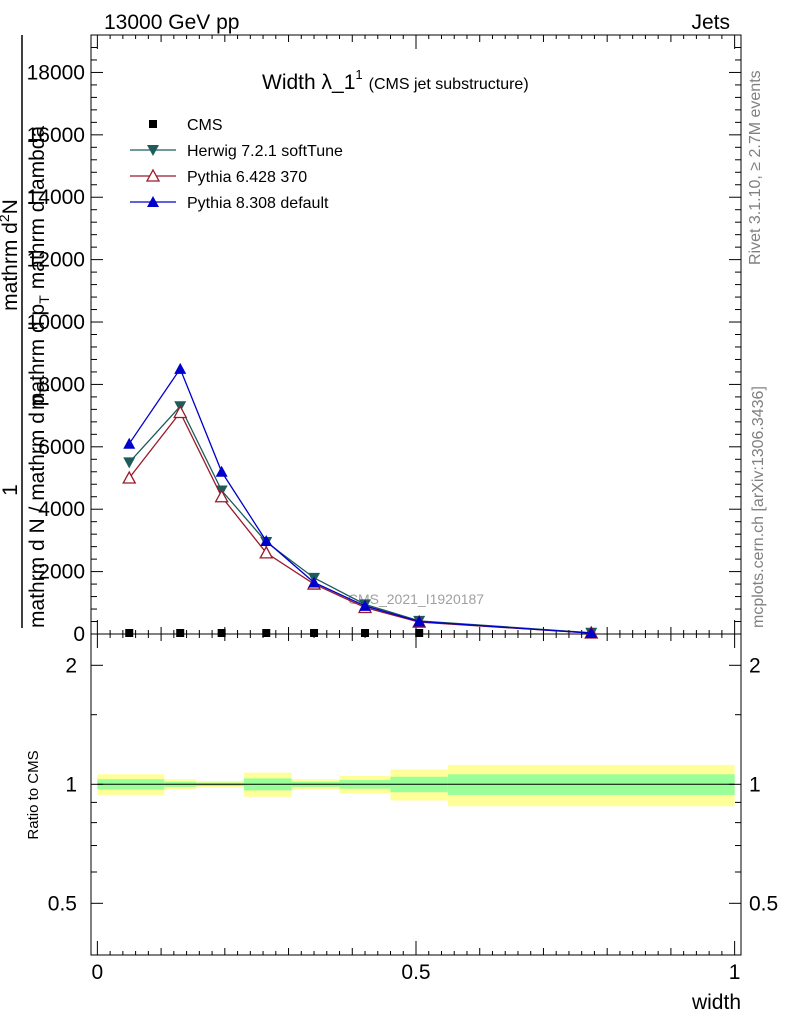  I want to click on ratio-bands, so click(416, 785).